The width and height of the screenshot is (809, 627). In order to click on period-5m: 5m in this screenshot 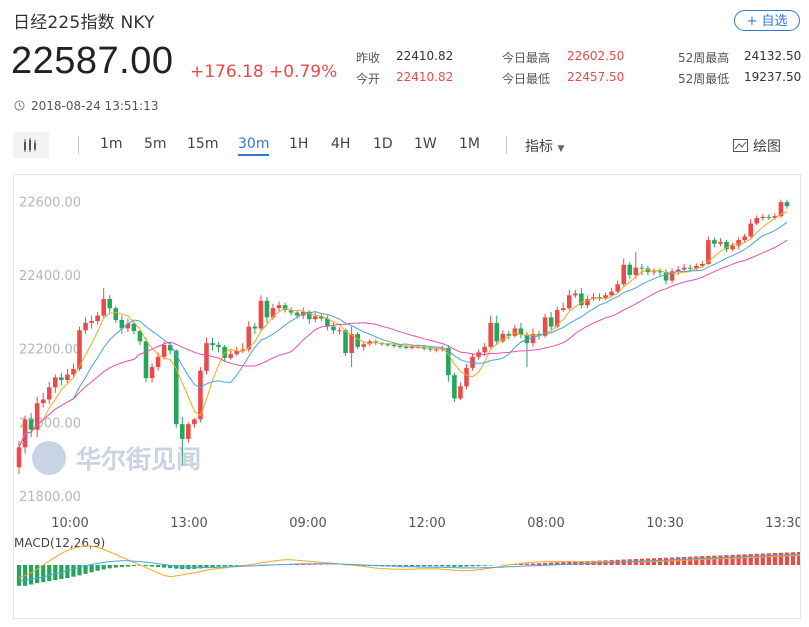, I will do `click(155, 144)`.